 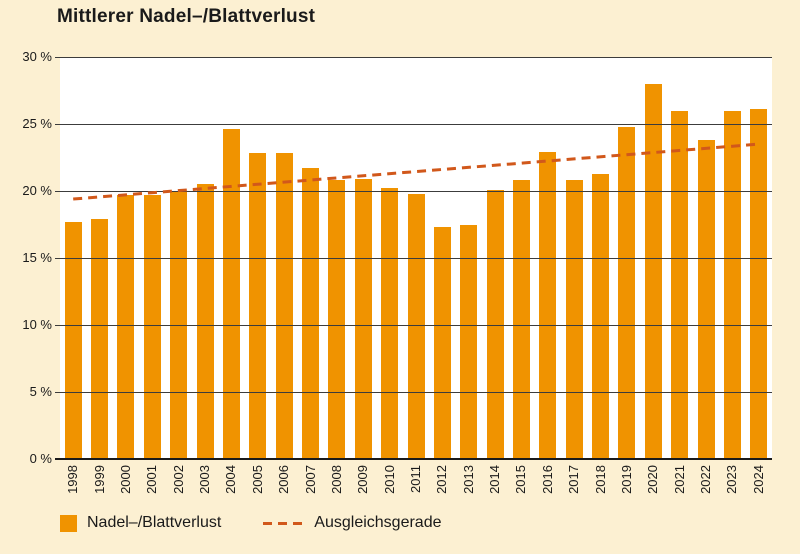 I want to click on bar-2009, so click(x=363, y=318).